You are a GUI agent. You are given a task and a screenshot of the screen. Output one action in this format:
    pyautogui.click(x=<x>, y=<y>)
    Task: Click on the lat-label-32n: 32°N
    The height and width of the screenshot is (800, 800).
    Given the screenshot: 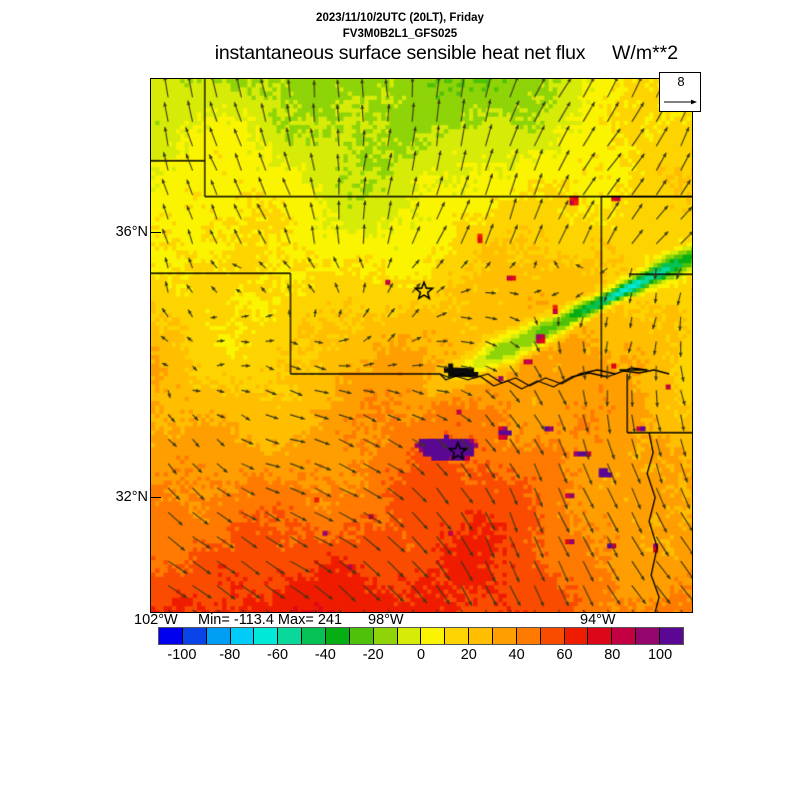 What is the action you would take?
    pyautogui.click(x=131, y=497)
    